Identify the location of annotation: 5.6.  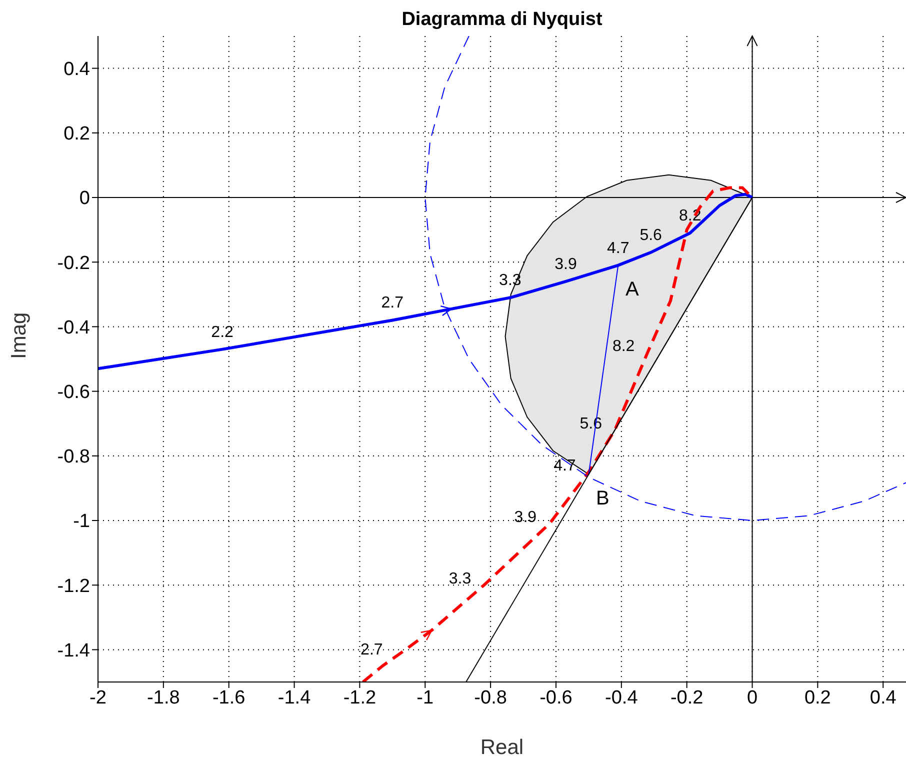
(651, 235).